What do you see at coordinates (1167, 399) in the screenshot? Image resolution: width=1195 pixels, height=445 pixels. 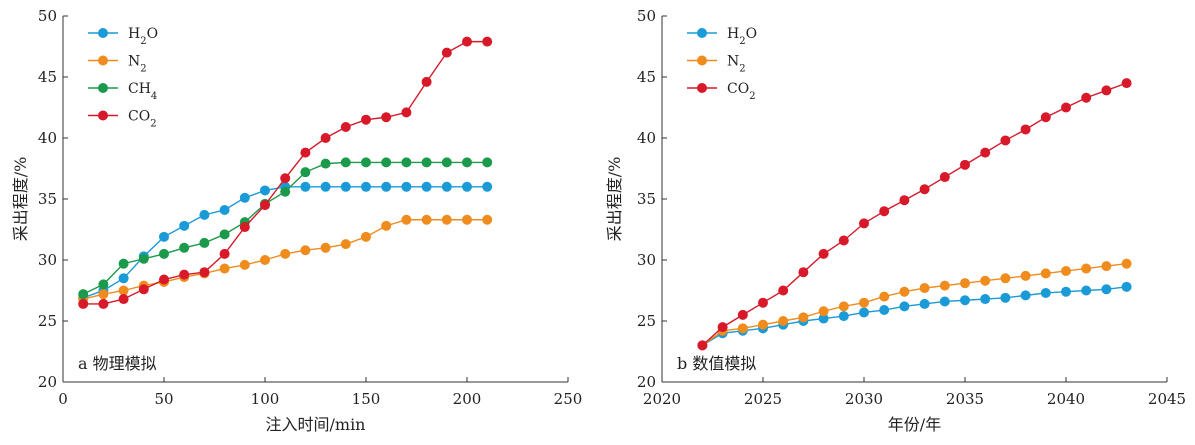 I see `x-tick-label: 2045` at bounding box center [1167, 399].